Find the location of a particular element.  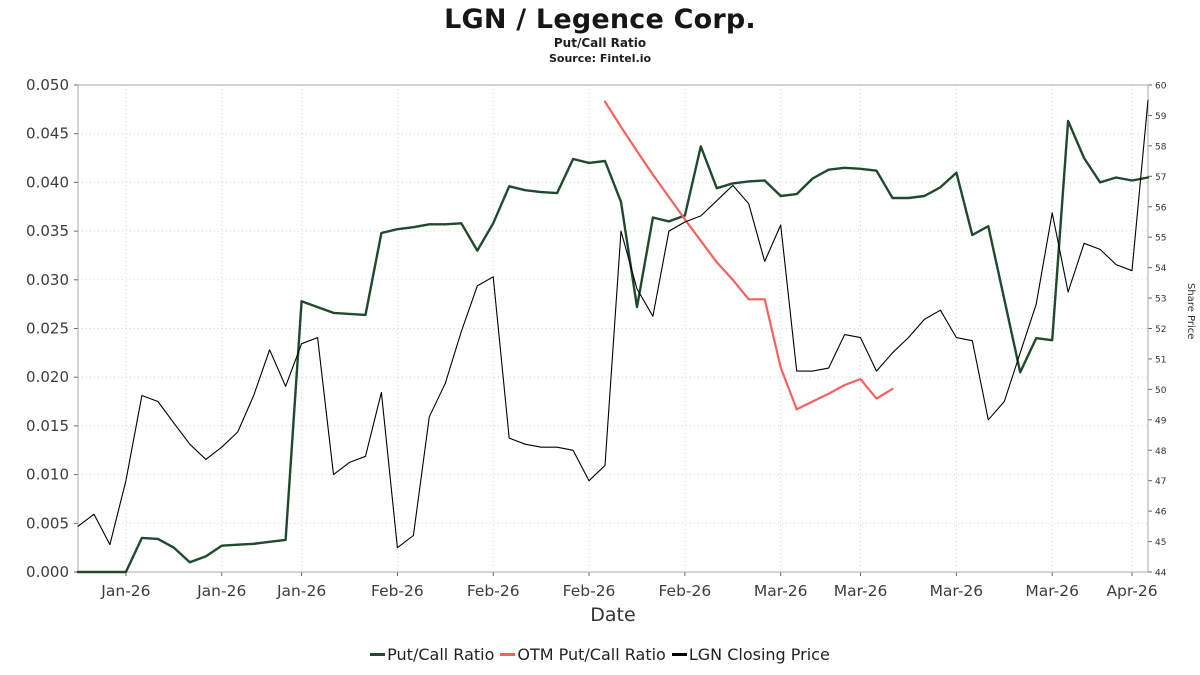

legend-item-put-call-ratio: Put/Call Ratio is located at coordinates (432, 654).